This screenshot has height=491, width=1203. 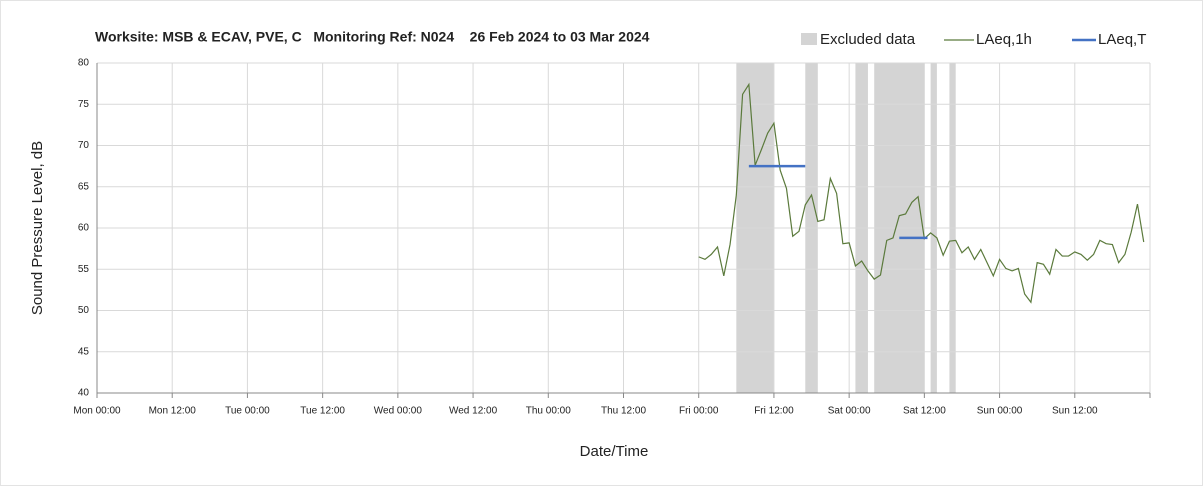 I want to click on x-tick-label: Tue 12:00, so click(x=322, y=411).